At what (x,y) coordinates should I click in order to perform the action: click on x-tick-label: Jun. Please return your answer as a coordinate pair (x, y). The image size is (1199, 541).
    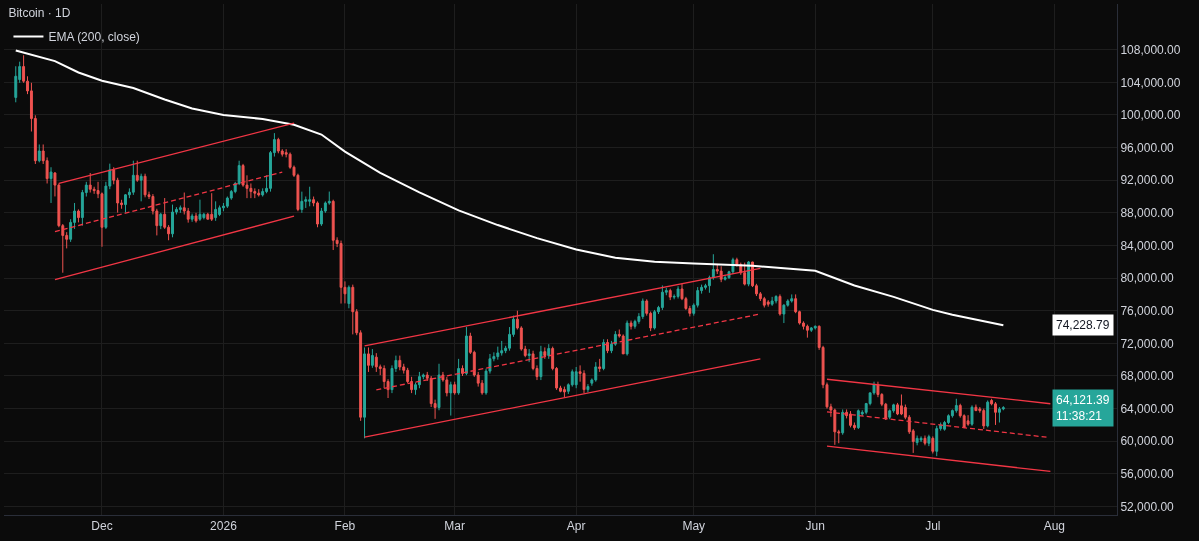
    Looking at the image, I should click on (815, 526).